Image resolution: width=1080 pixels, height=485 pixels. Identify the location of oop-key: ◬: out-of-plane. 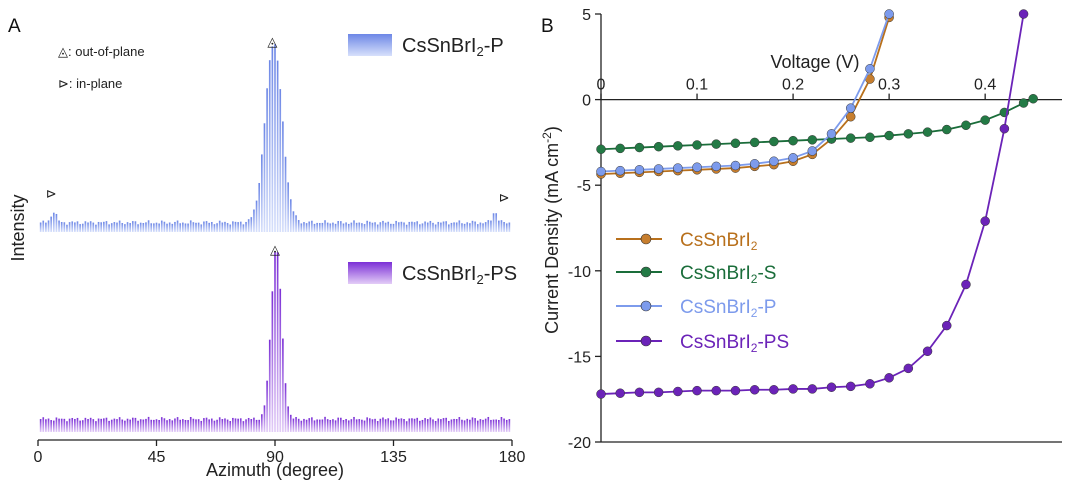
(101, 51).